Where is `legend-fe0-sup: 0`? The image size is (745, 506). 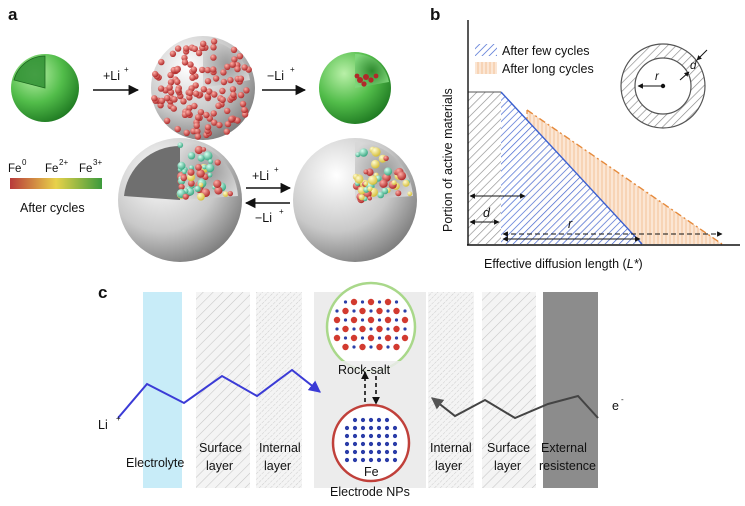
legend-fe0-sup: 0 is located at coordinates (24, 162).